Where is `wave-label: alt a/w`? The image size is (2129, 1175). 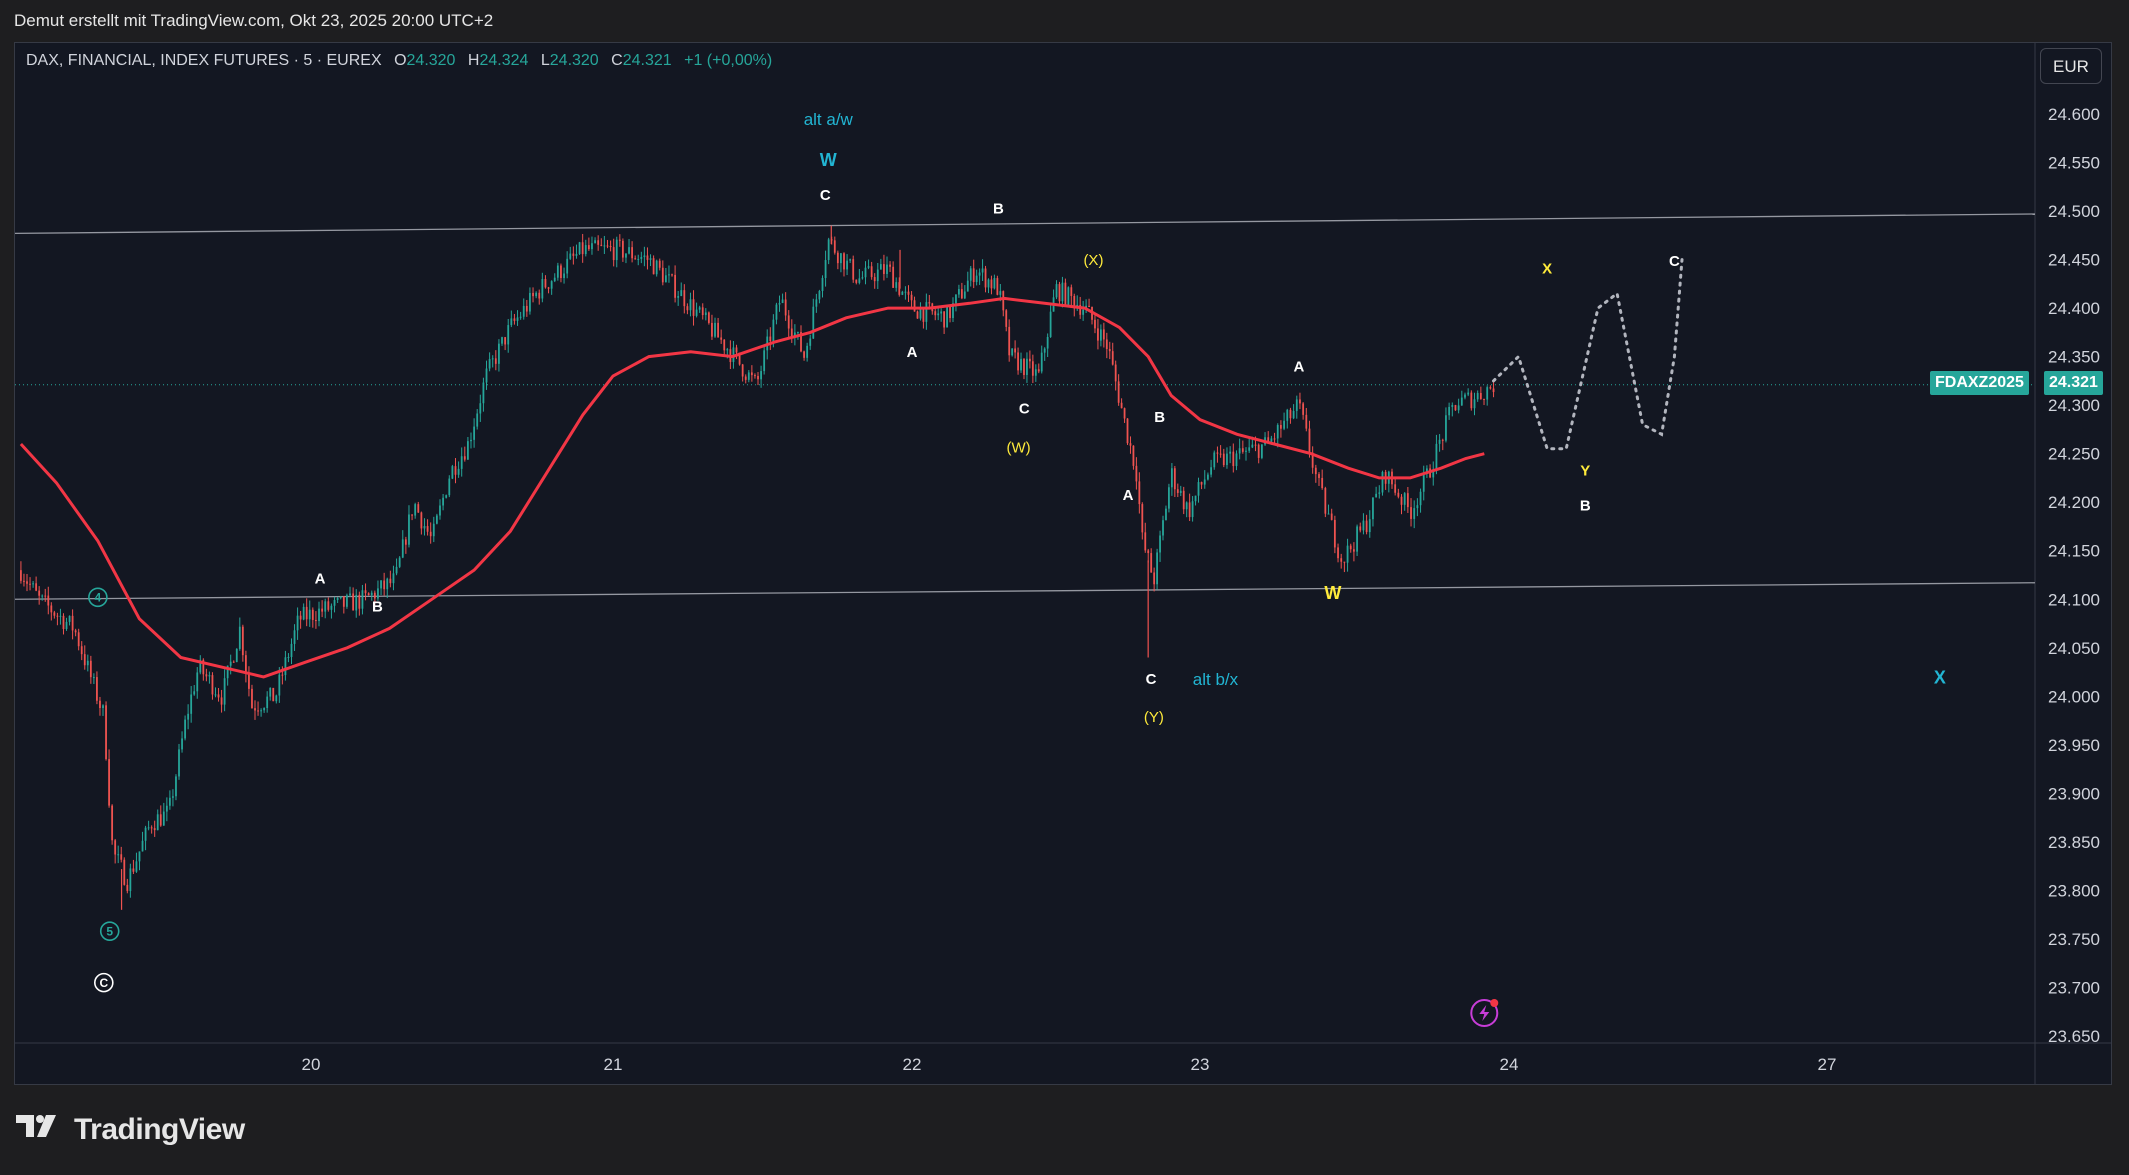 wave-label: alt a/w is located at coordinates (829, 119).